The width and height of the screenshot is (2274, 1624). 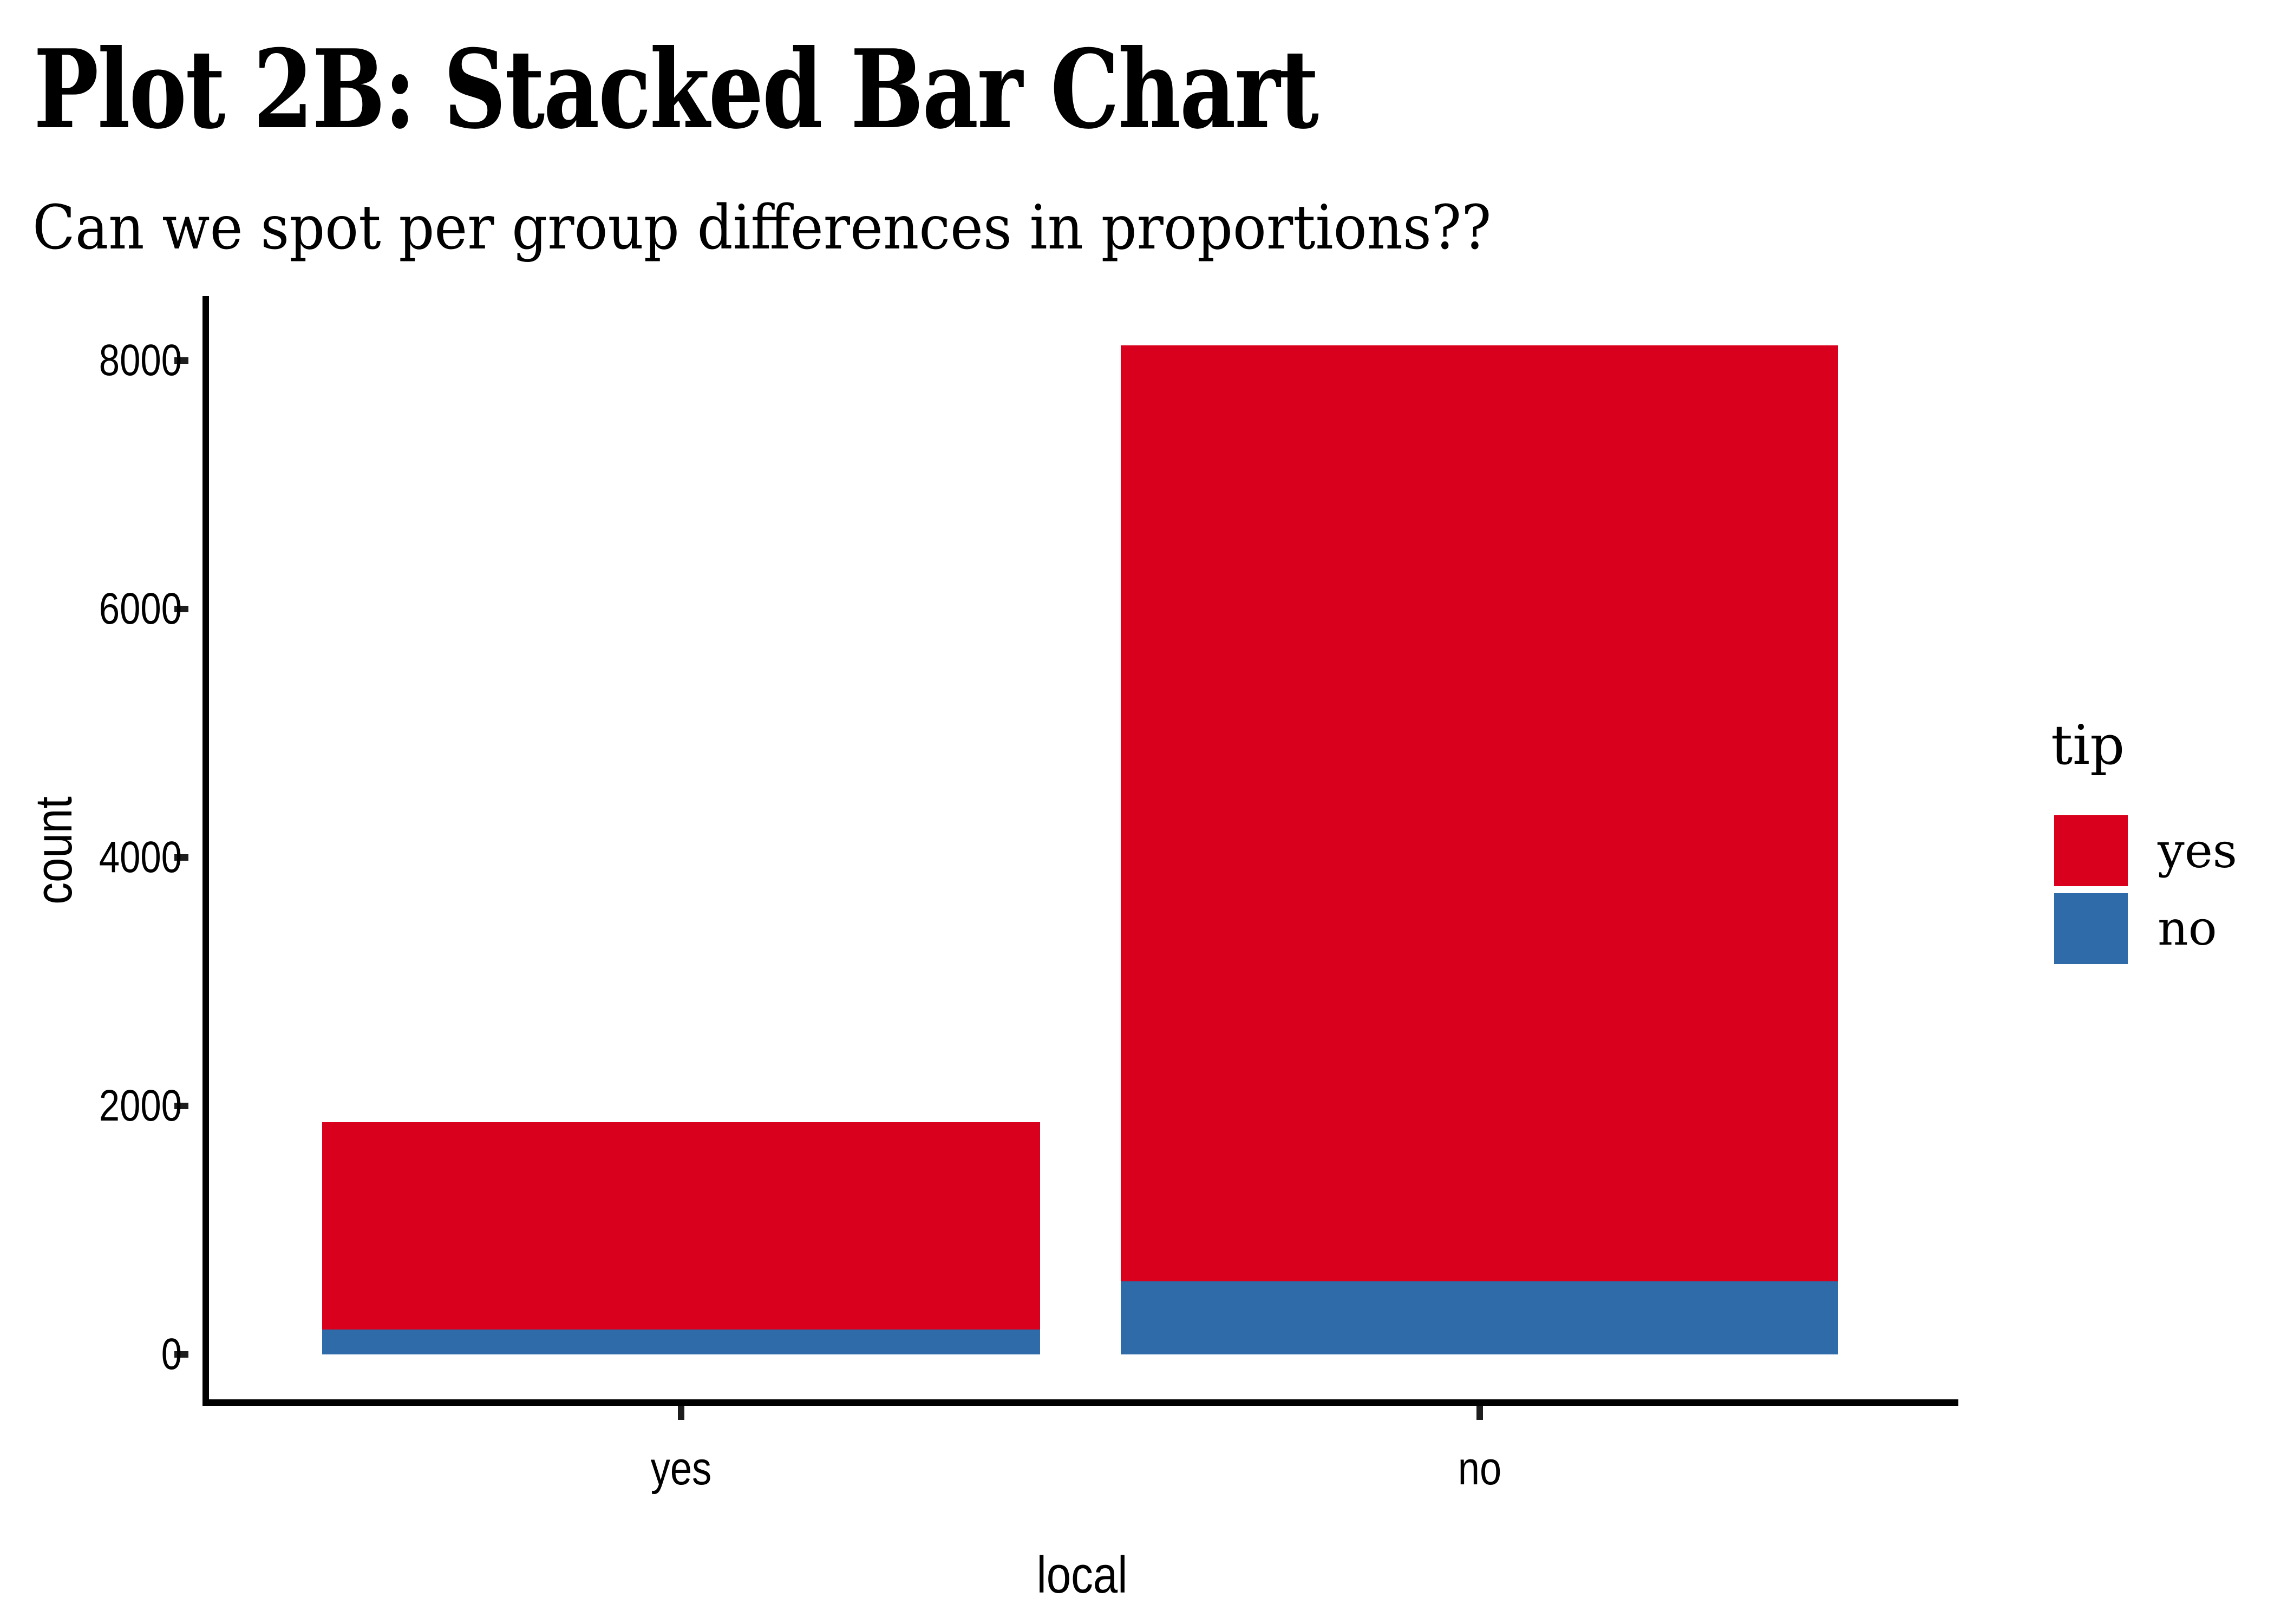 What do you see at coordinates (1480, 1469) in the screenshot?
I see `x-tick-label-no: no` at bounding box center [1480, 1469].